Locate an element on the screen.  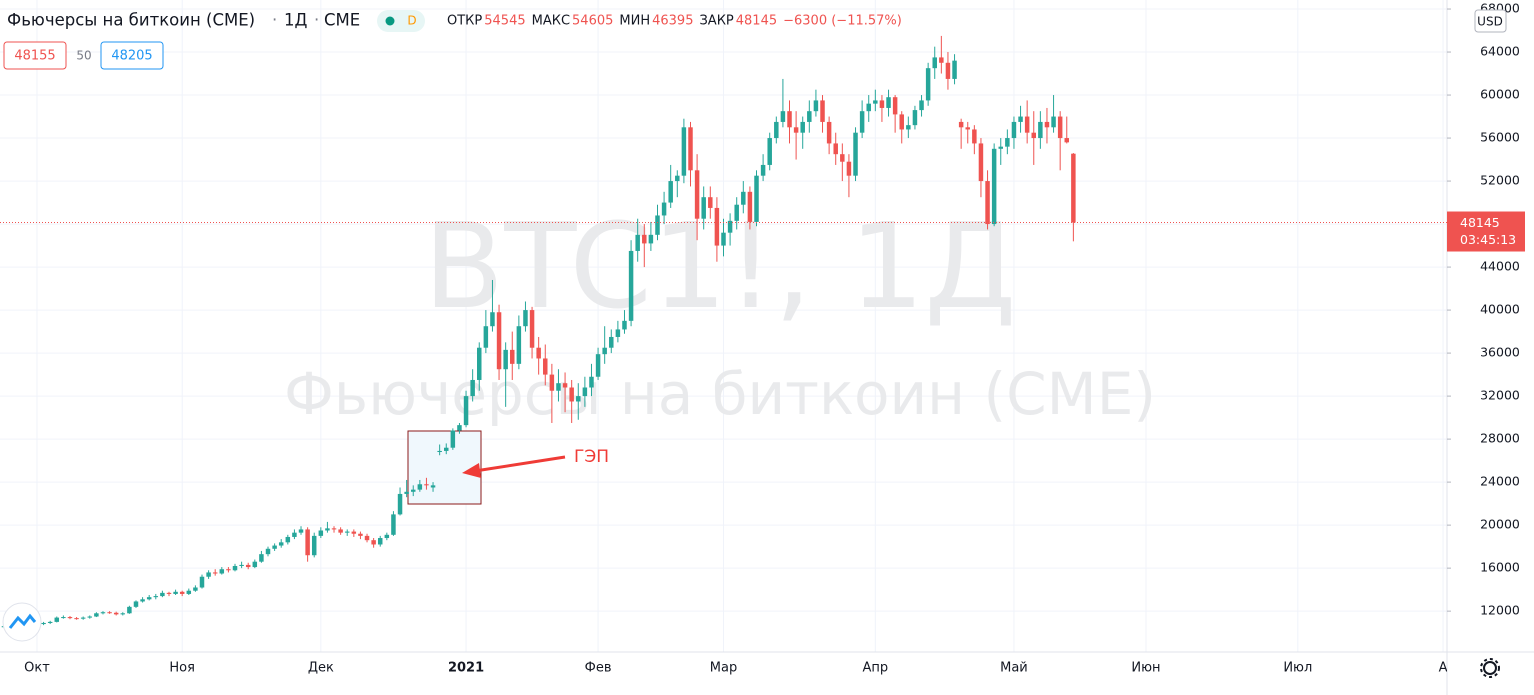
annotation-label: ГЭП is located at coordinates (591, 457).